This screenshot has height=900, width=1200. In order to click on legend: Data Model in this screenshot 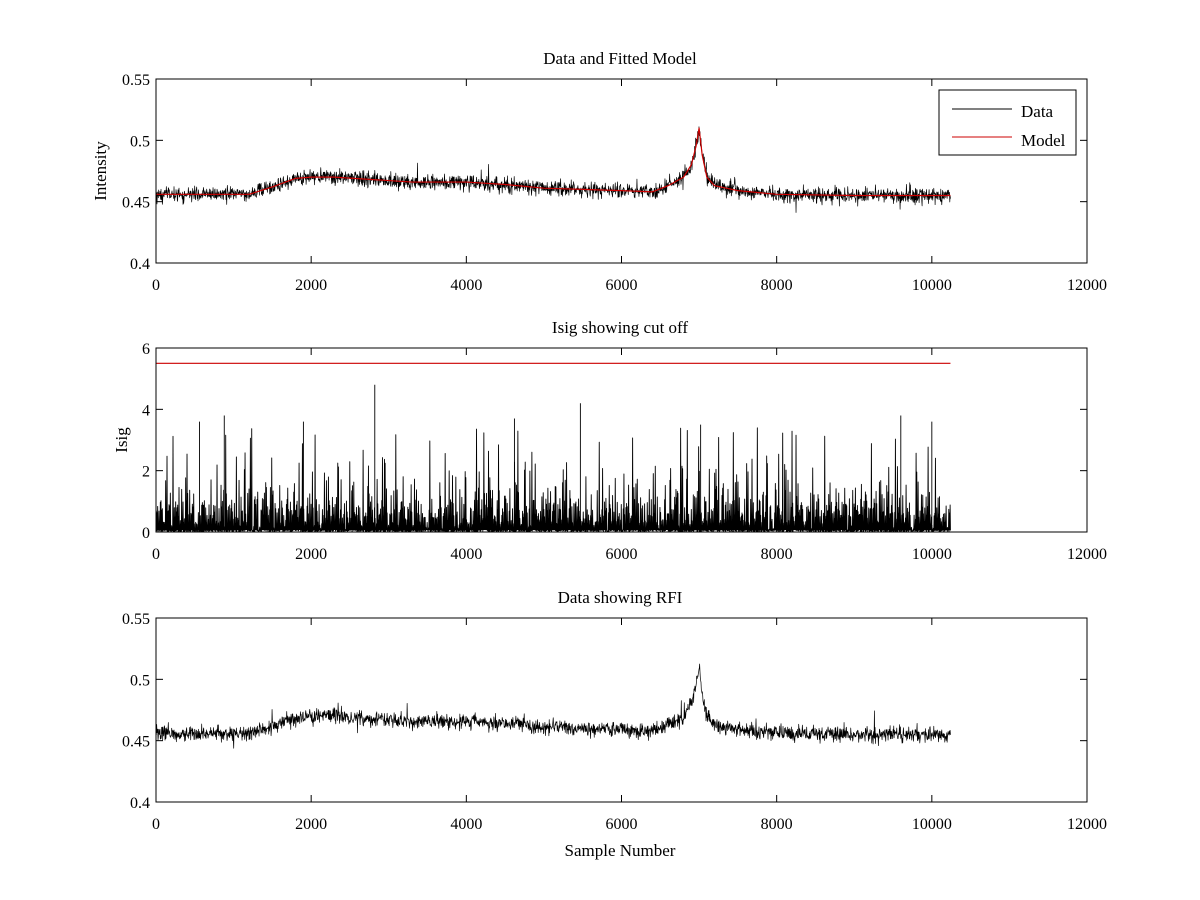, I will do `click(1007, 122)`.